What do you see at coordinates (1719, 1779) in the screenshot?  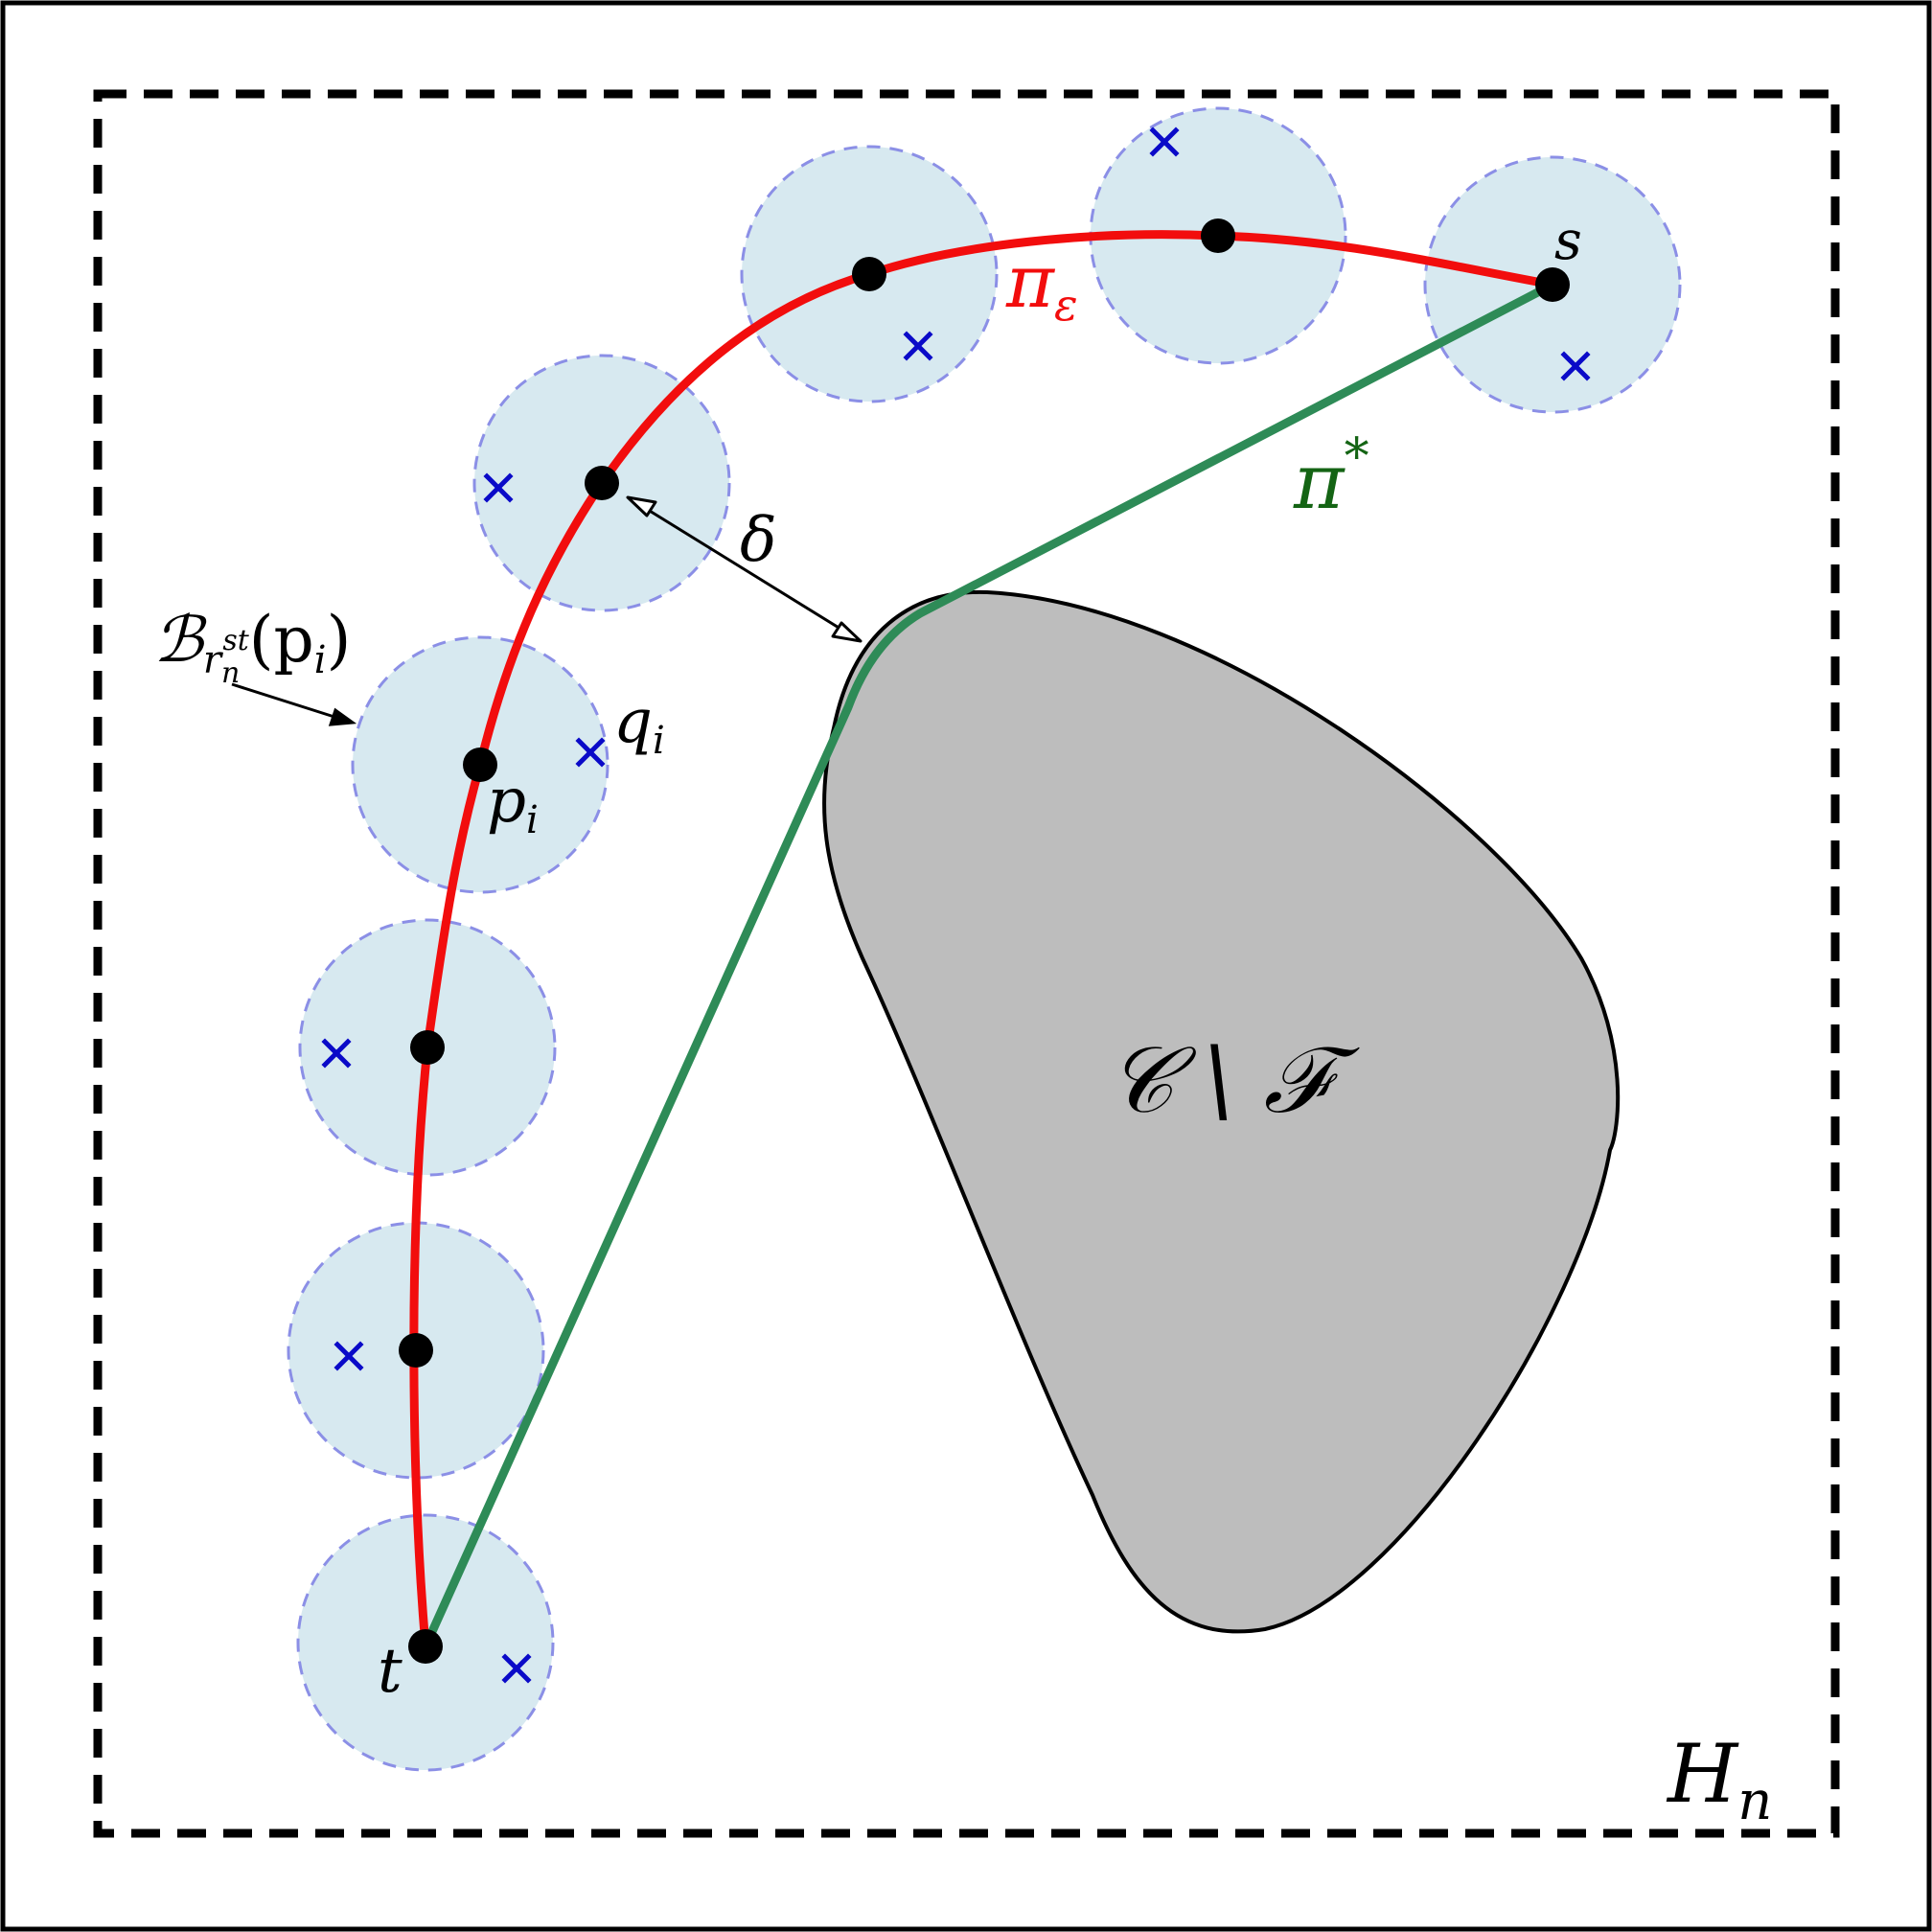 I see `region-label: Hn` at bounding box center [1719, 1779].